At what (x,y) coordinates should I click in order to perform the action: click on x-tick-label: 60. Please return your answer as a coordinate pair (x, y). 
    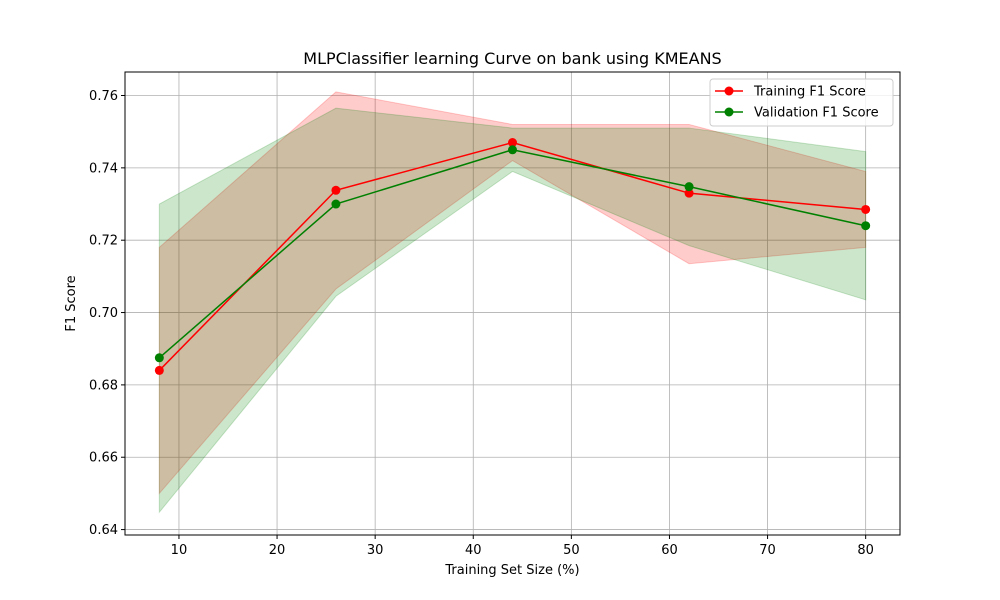
    Looking at the image, I should click on (669, 550).